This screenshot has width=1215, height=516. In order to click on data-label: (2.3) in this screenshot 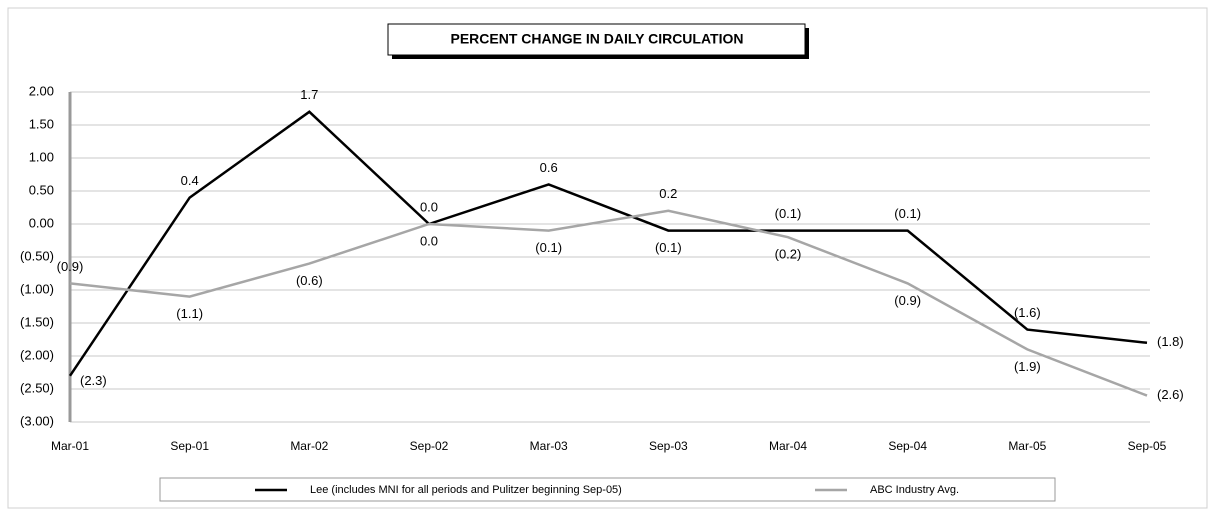, I will do `click(93, 380)`.